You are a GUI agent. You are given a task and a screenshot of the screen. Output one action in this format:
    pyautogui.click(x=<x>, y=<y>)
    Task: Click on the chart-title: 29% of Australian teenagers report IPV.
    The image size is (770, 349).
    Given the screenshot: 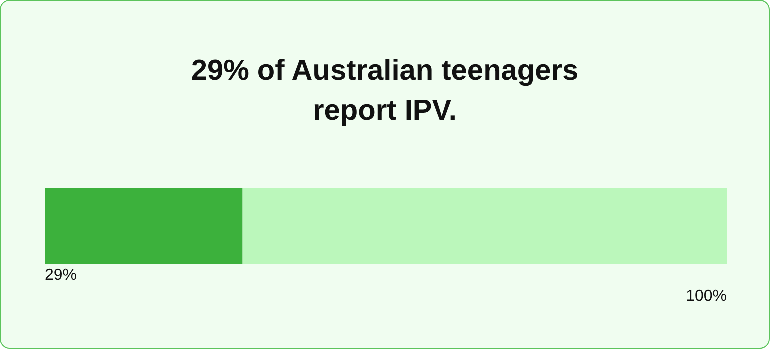 What is the action you would take?
    pyautogui.click(x=385, y=91)
    